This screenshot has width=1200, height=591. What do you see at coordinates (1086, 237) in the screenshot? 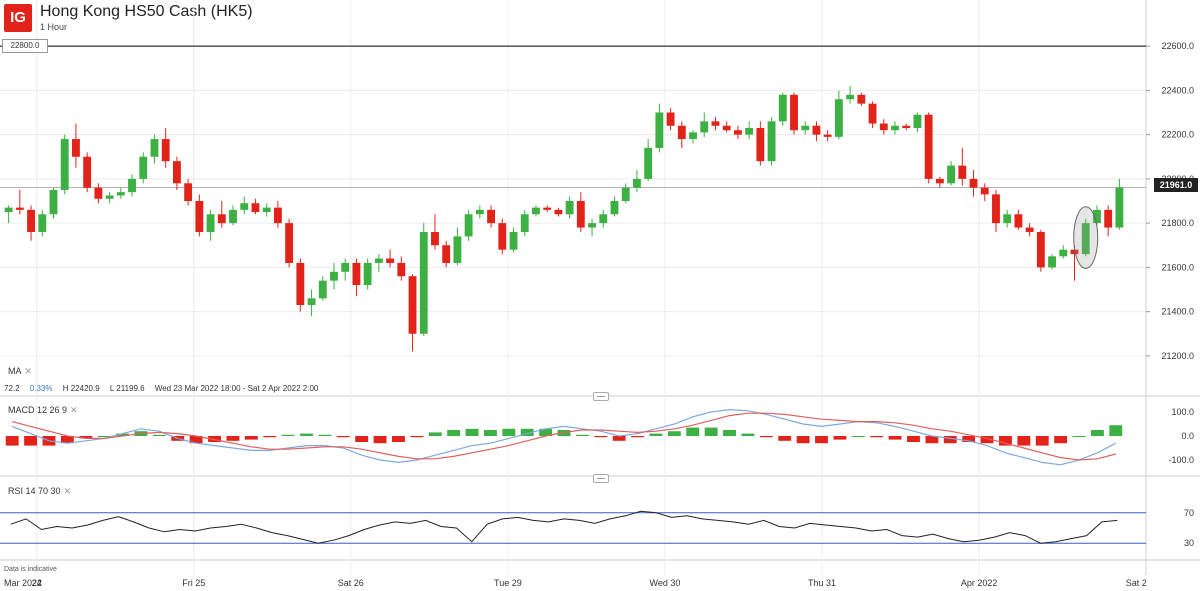
I see `highlight-ellipse` at bounding box center [1086, 237].